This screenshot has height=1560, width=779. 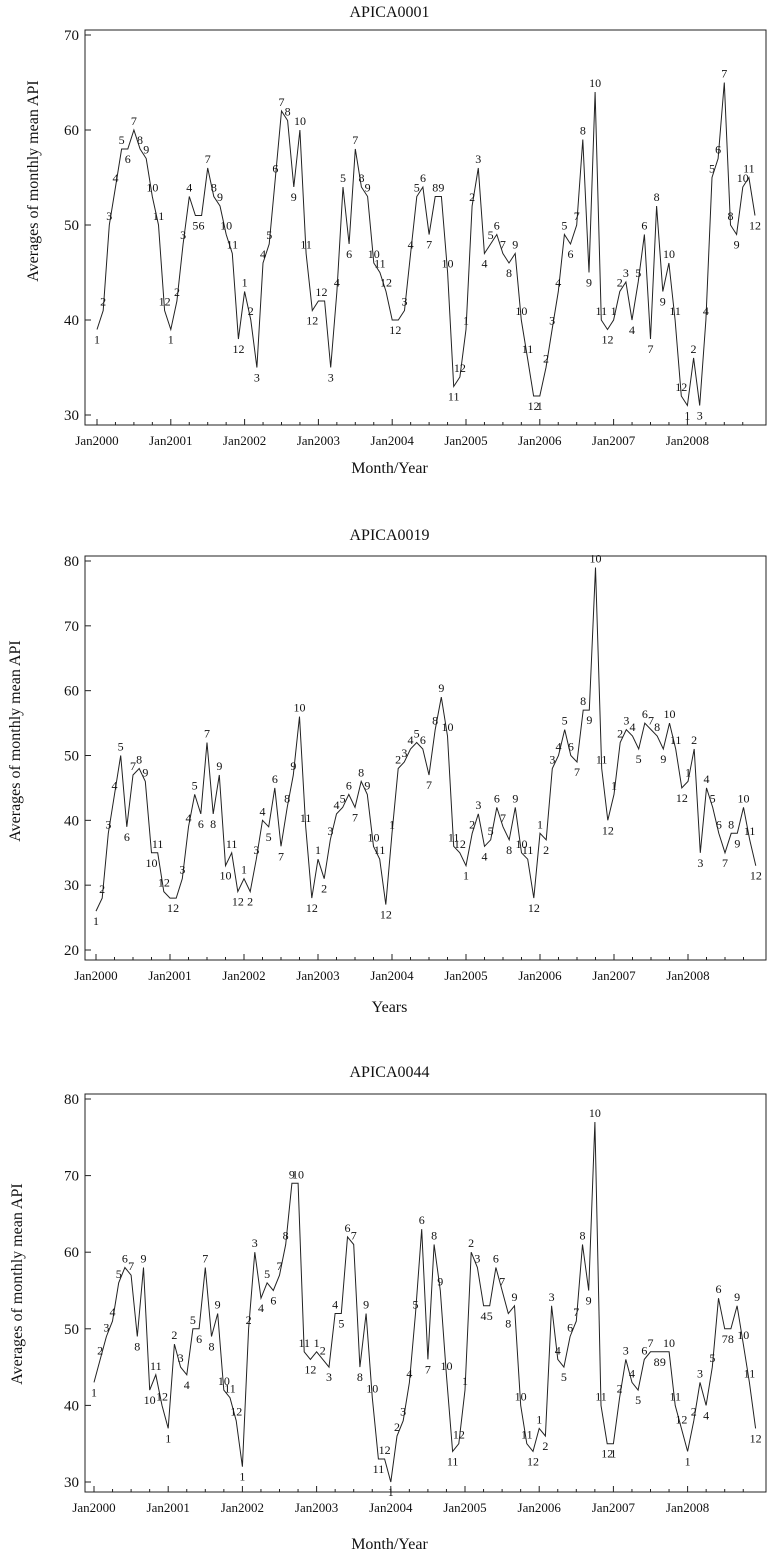 What do you see at coordinates (71, 1253) in the screenshot?
I see `y-tick-label: 60` at bounding box center [71, 1253].